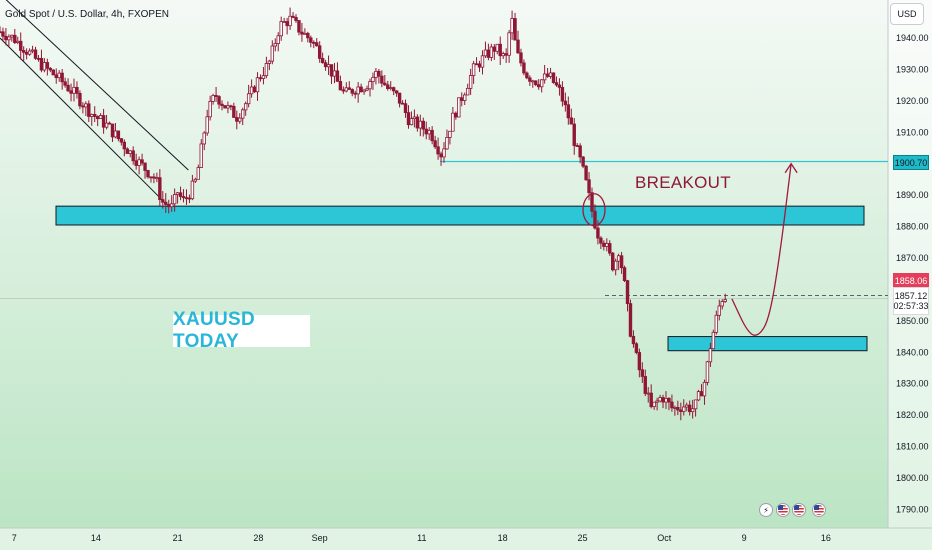 This screenshot has height=550, width=932. What do you see at coordinates (912, 69) in the screenshot?
I see `price-tick-label: 1930.00` at bounding box center [912, 69].